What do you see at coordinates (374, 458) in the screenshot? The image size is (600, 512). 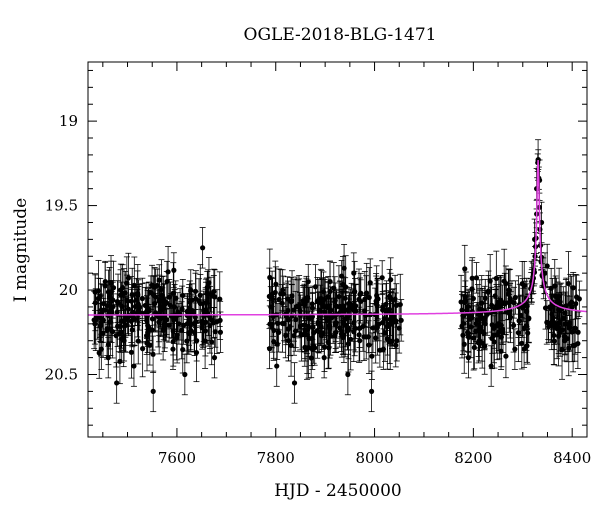 I see `x-tick-labels: 7600 7800 8000 8200 8400` at bounding box center [374, 458].